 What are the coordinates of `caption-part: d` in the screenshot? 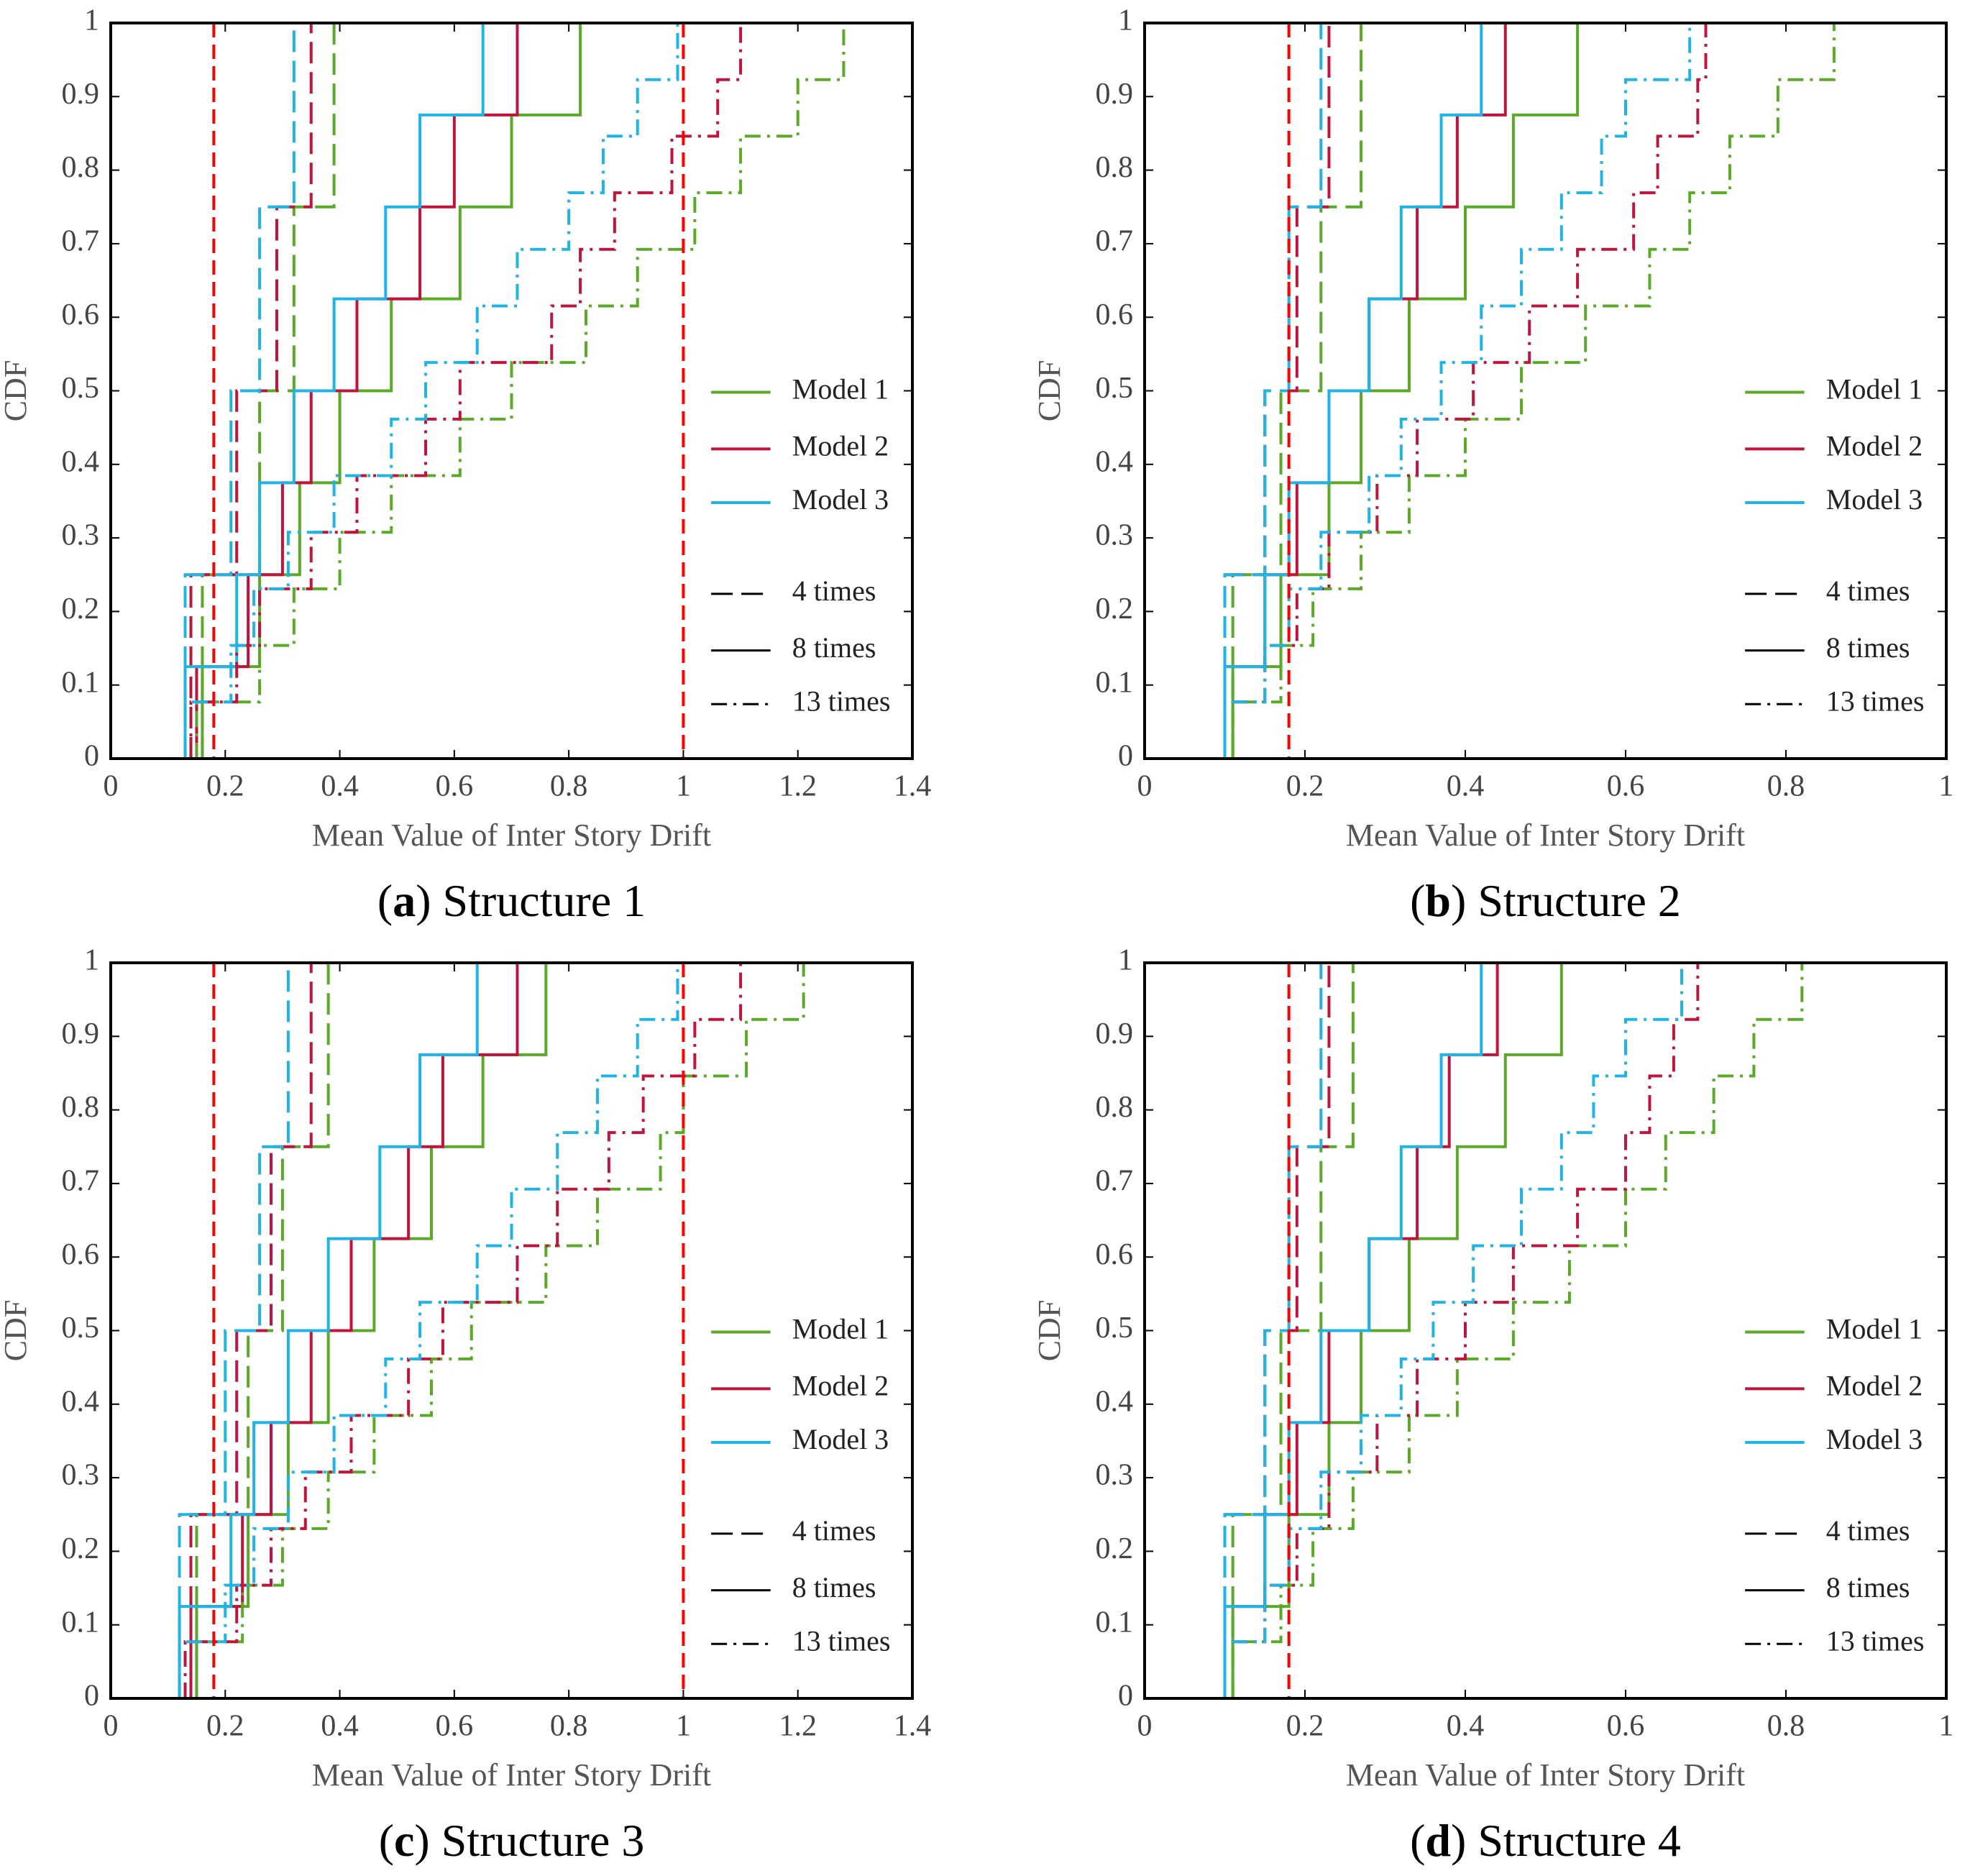 It's located at (1438, 1840).